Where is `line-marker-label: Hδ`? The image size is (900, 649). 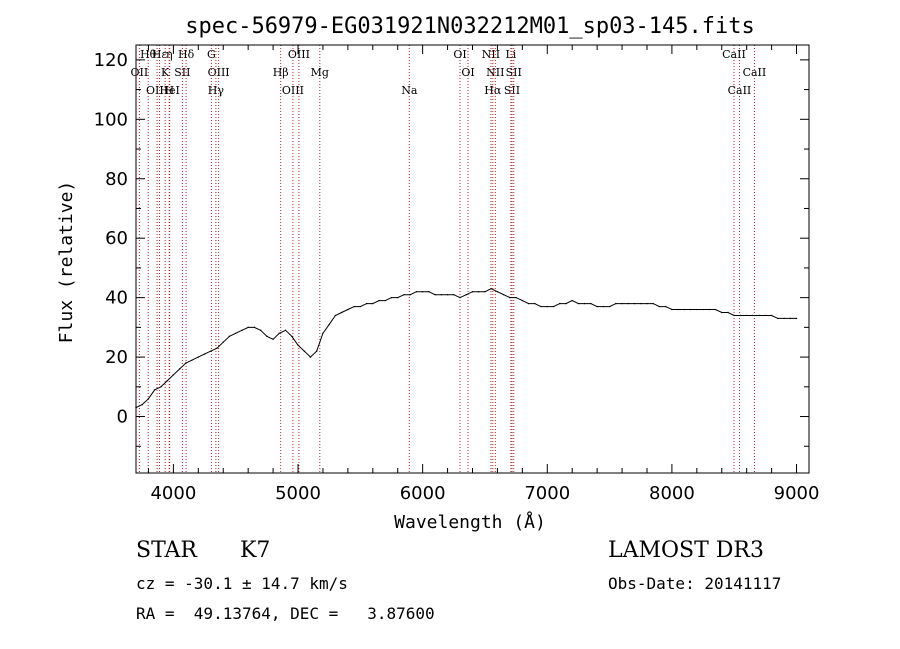
line-marker-label: Hδ is located at coordinates (186, 54).